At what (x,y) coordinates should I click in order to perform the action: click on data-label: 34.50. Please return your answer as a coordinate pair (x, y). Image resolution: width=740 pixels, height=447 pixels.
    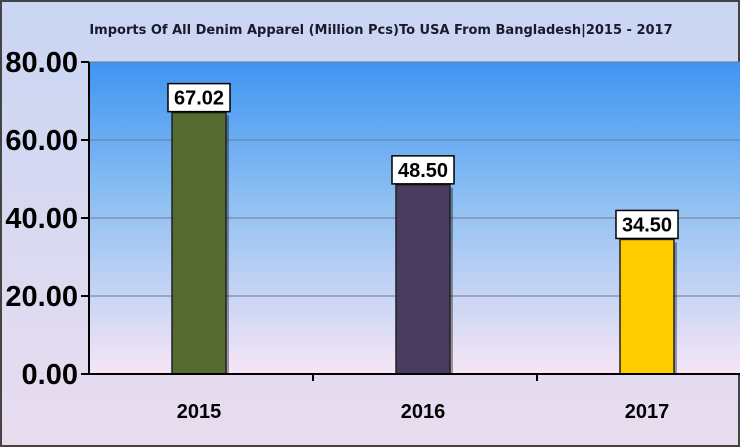
    Looking at the image, I should click on (647, 225).